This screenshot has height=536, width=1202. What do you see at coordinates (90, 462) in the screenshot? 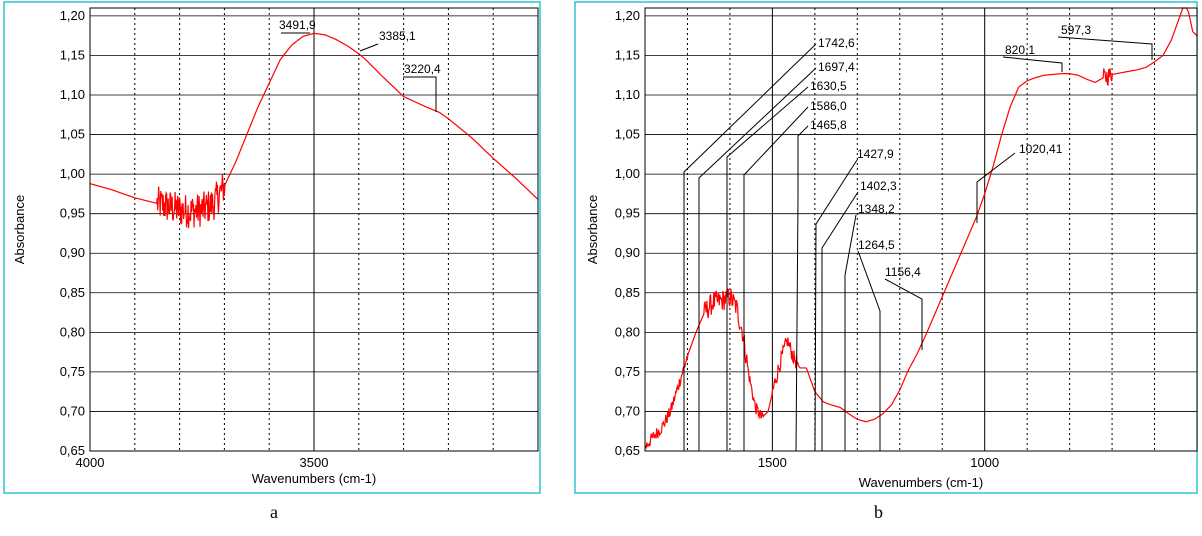
I see `x-tick-label: 4000` at bounding box center [90, 462].